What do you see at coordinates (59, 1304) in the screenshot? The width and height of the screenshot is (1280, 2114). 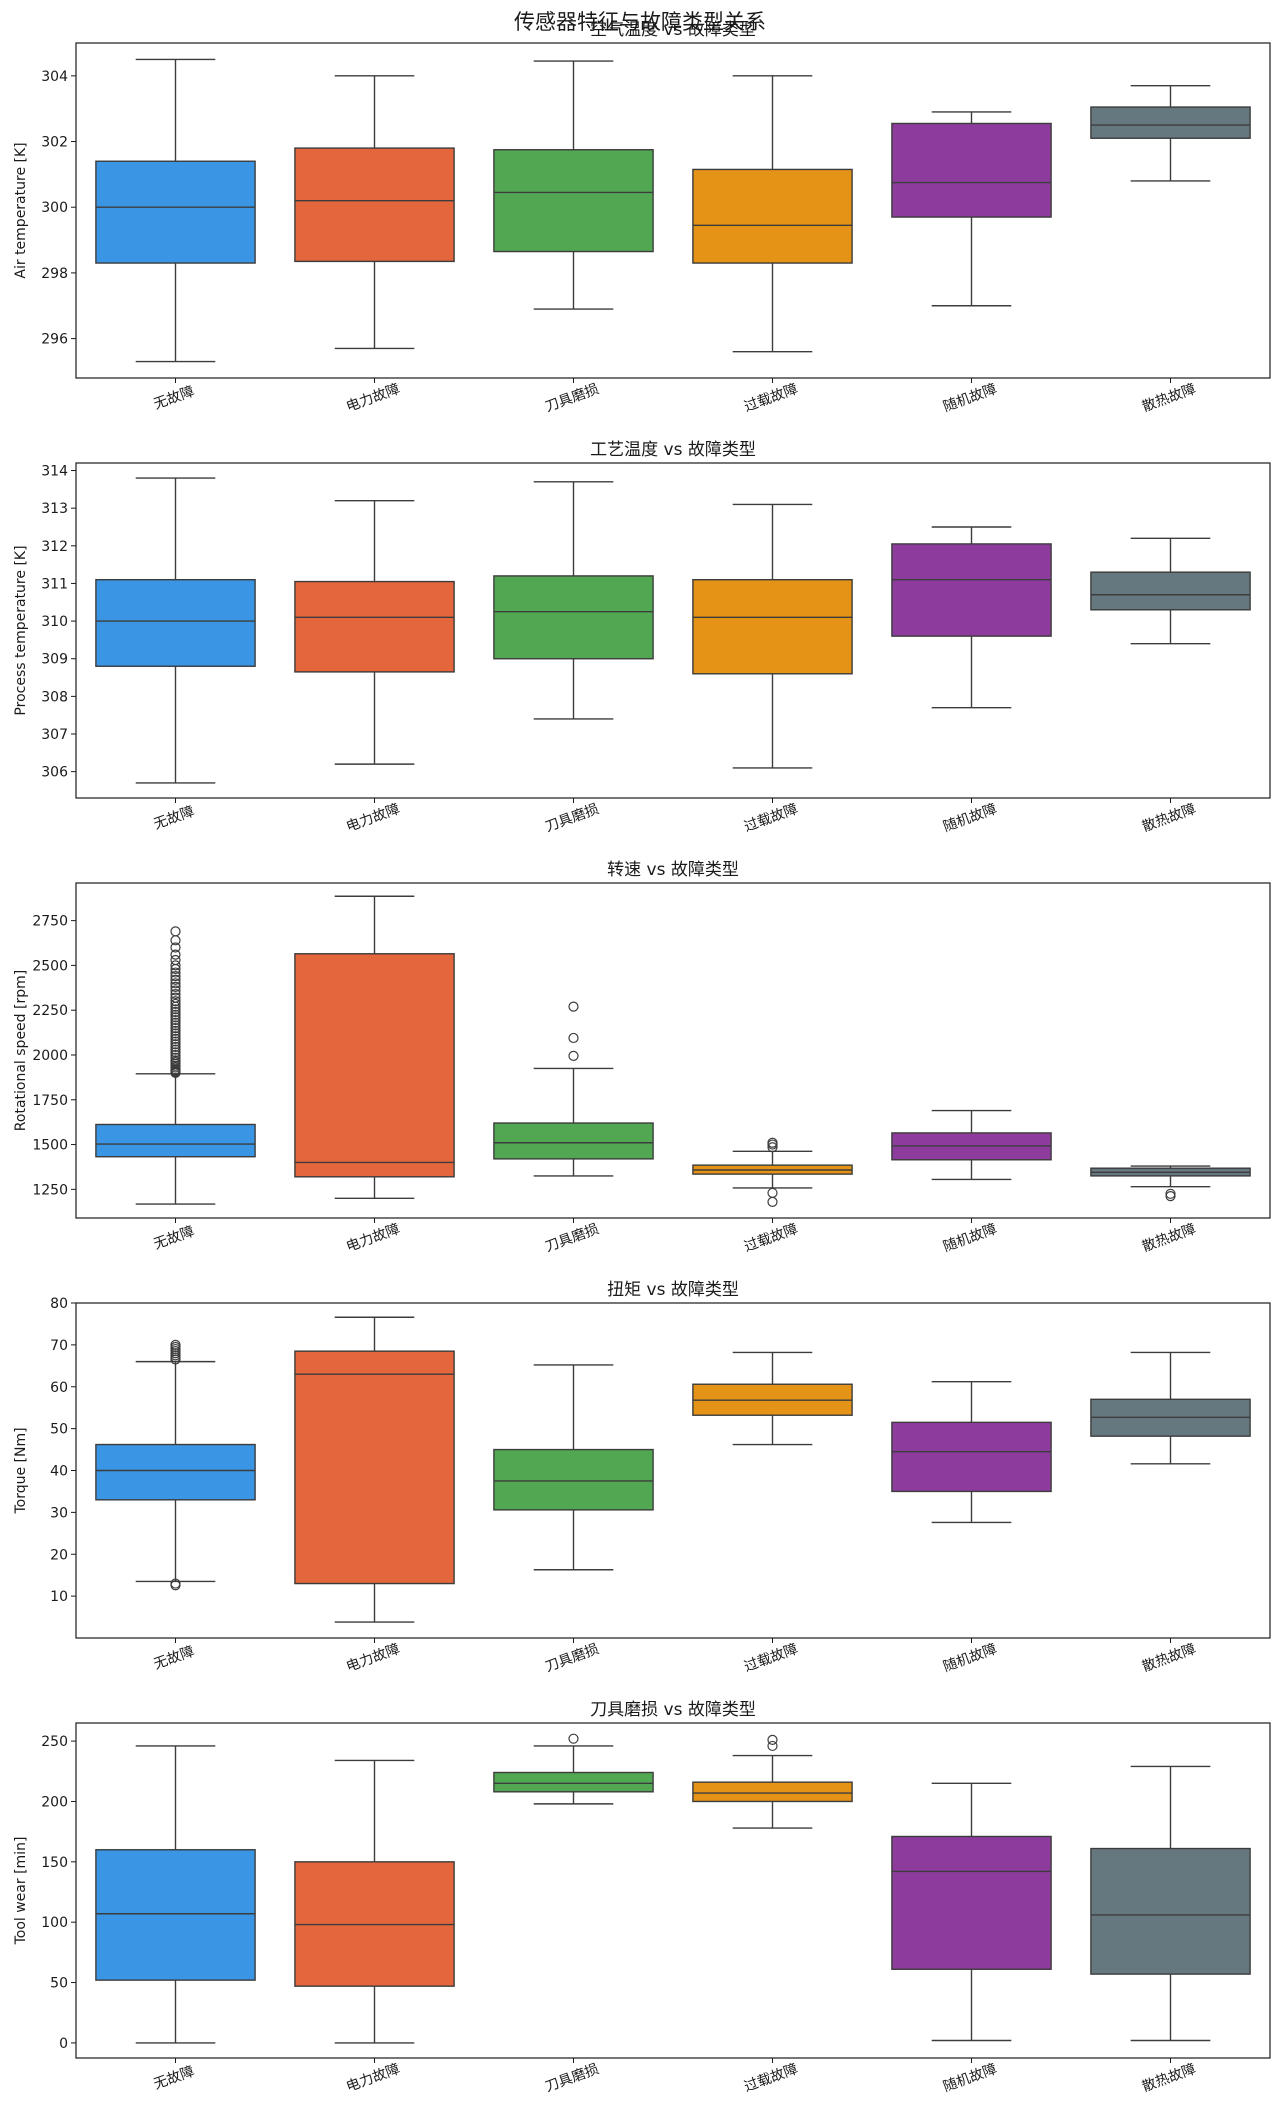 I see `y-tick-label: 80` at bounding box center [59, 1304].